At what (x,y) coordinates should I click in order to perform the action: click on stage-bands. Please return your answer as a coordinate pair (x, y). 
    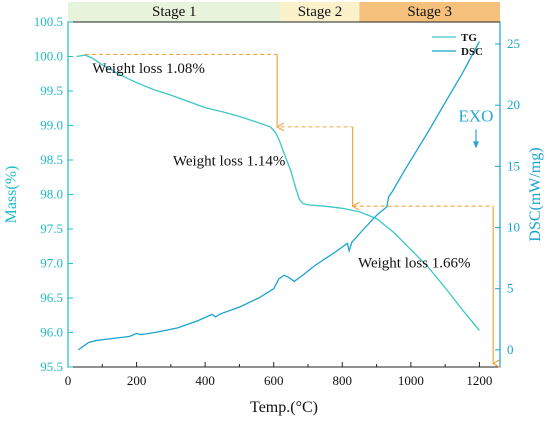
    Looking at the image, I should click on (284, 12).